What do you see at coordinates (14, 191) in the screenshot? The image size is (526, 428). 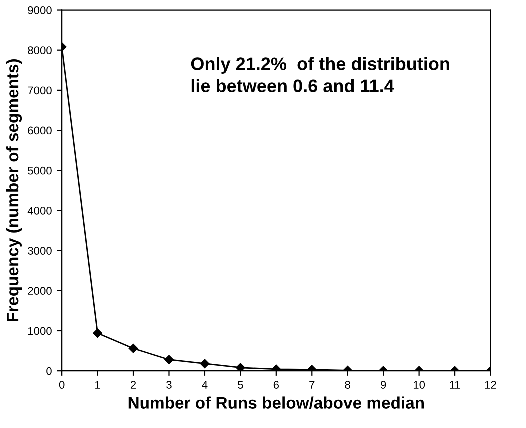 I see `y-axis-title: Frequency (number of segments)` at bounding box center [14, 191].